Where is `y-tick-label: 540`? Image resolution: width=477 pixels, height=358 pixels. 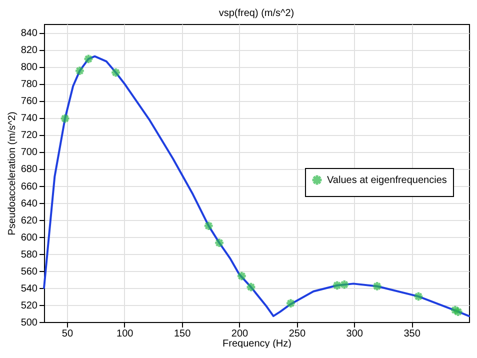
y-tick-label: 540 is located at coordinates (29, 288).